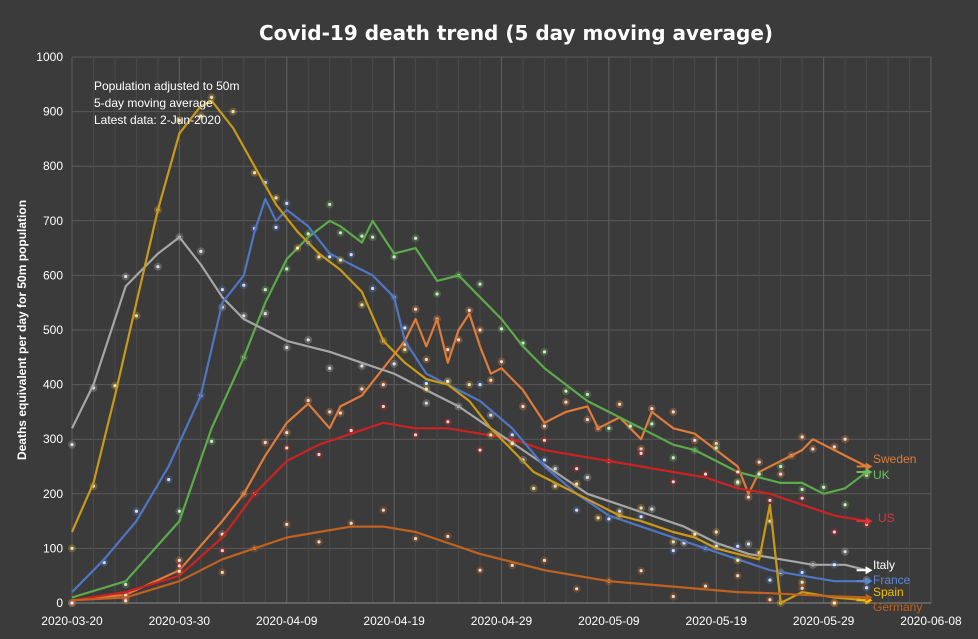 The image size is (978, 639). Describe the element at coordinates (894, 459) in the screenshot. I see `series-label-sweden: Sweden` at that location.